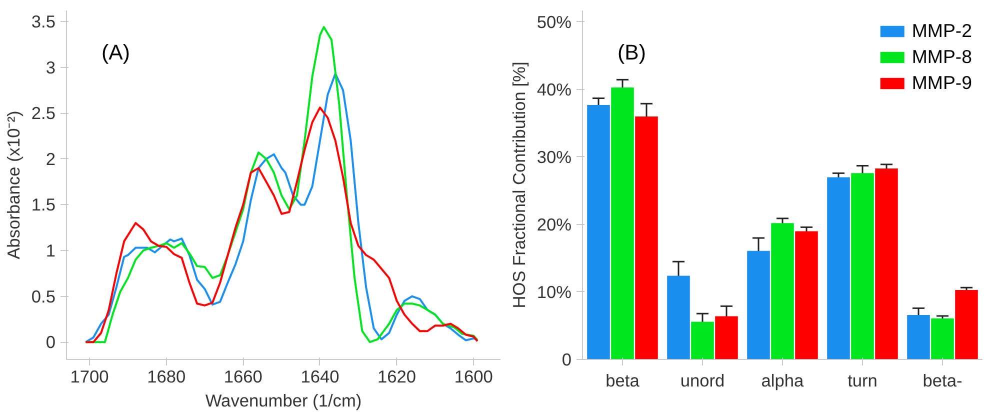 The height and width of the screenshot is (413, 987). Describe the element at coordinates (43, 204) in the screenshot. I see `y-tick-label: 1.5` at that location.